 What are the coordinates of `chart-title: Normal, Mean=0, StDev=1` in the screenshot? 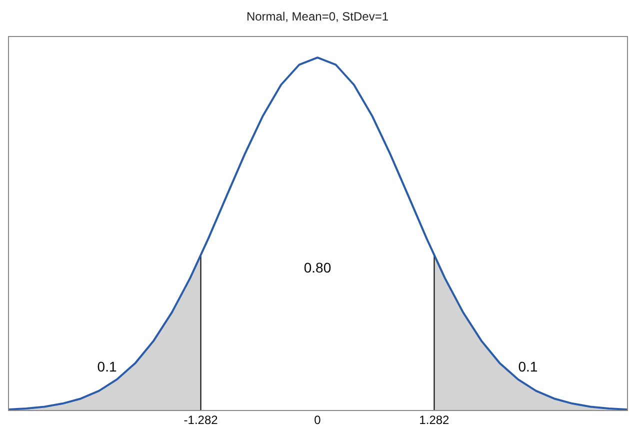 It's located at (317, 17).